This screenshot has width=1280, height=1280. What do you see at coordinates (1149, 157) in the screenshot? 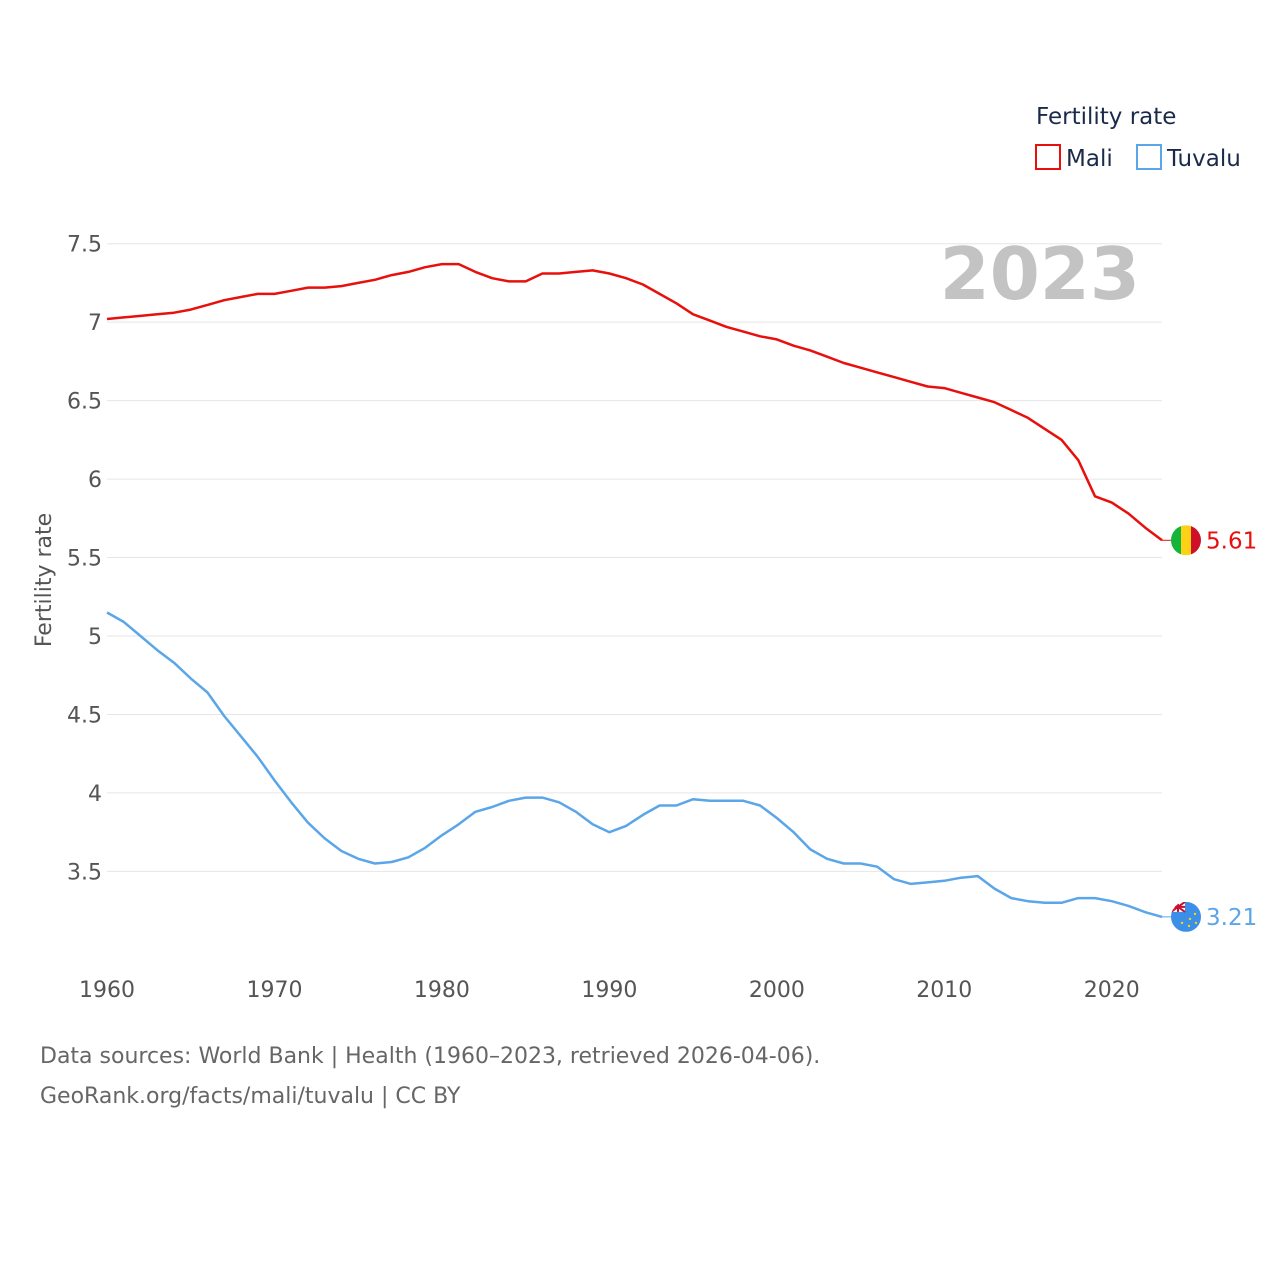
I see `legend-swatch-tuvalu` at bounding box center [1149, 157].